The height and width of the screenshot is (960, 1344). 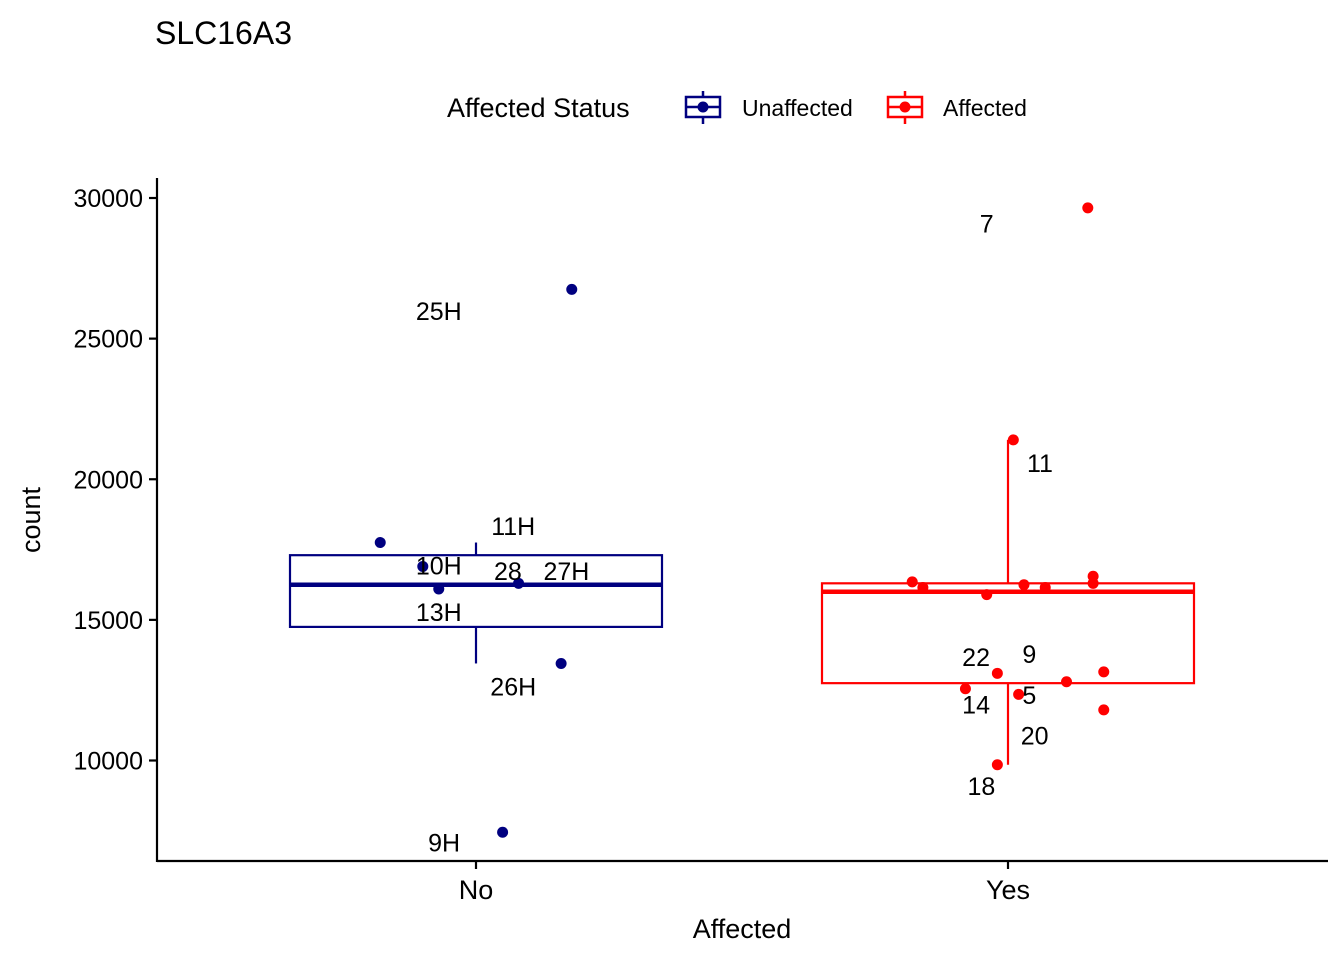 I want to click on y-axis: 10000 15000 20000 25000 30000, so click(x=116, y=520).